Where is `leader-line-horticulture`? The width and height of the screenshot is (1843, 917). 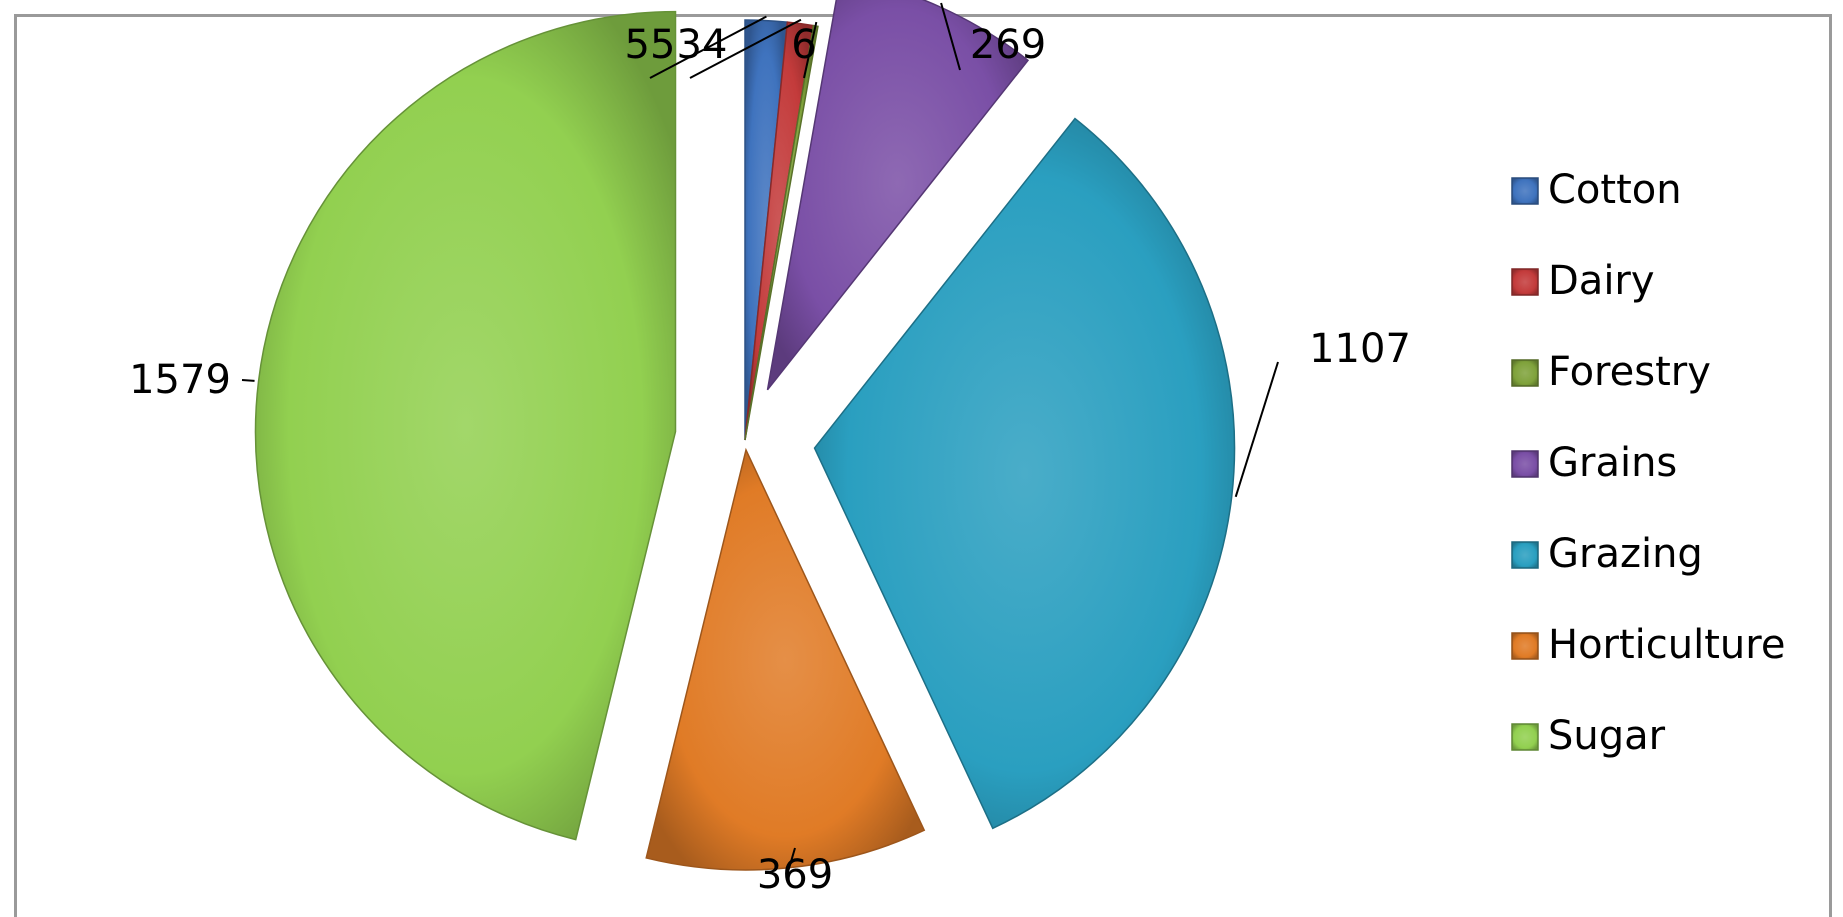
leader-line-horticulture is located at coordinates (791, 860).